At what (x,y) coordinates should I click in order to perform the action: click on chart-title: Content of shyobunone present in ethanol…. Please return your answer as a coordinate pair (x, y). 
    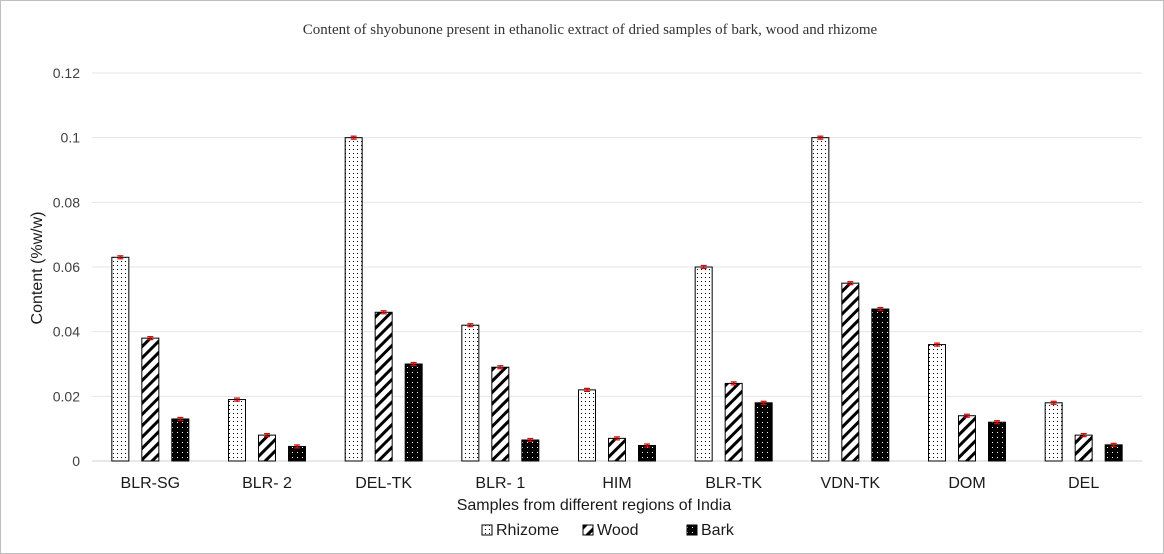
    Looking at the image, I should click on (590, 30).